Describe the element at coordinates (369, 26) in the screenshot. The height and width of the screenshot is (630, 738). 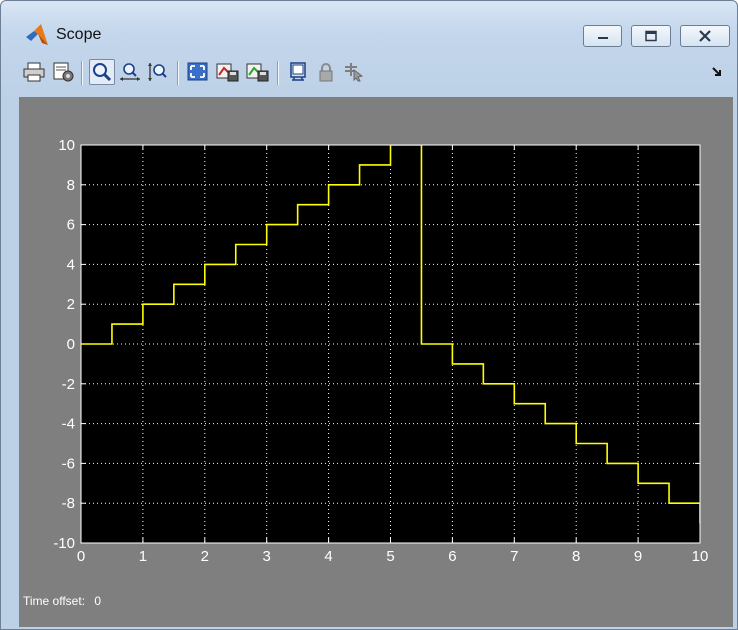
I see `title-bar: Scope` at that location.